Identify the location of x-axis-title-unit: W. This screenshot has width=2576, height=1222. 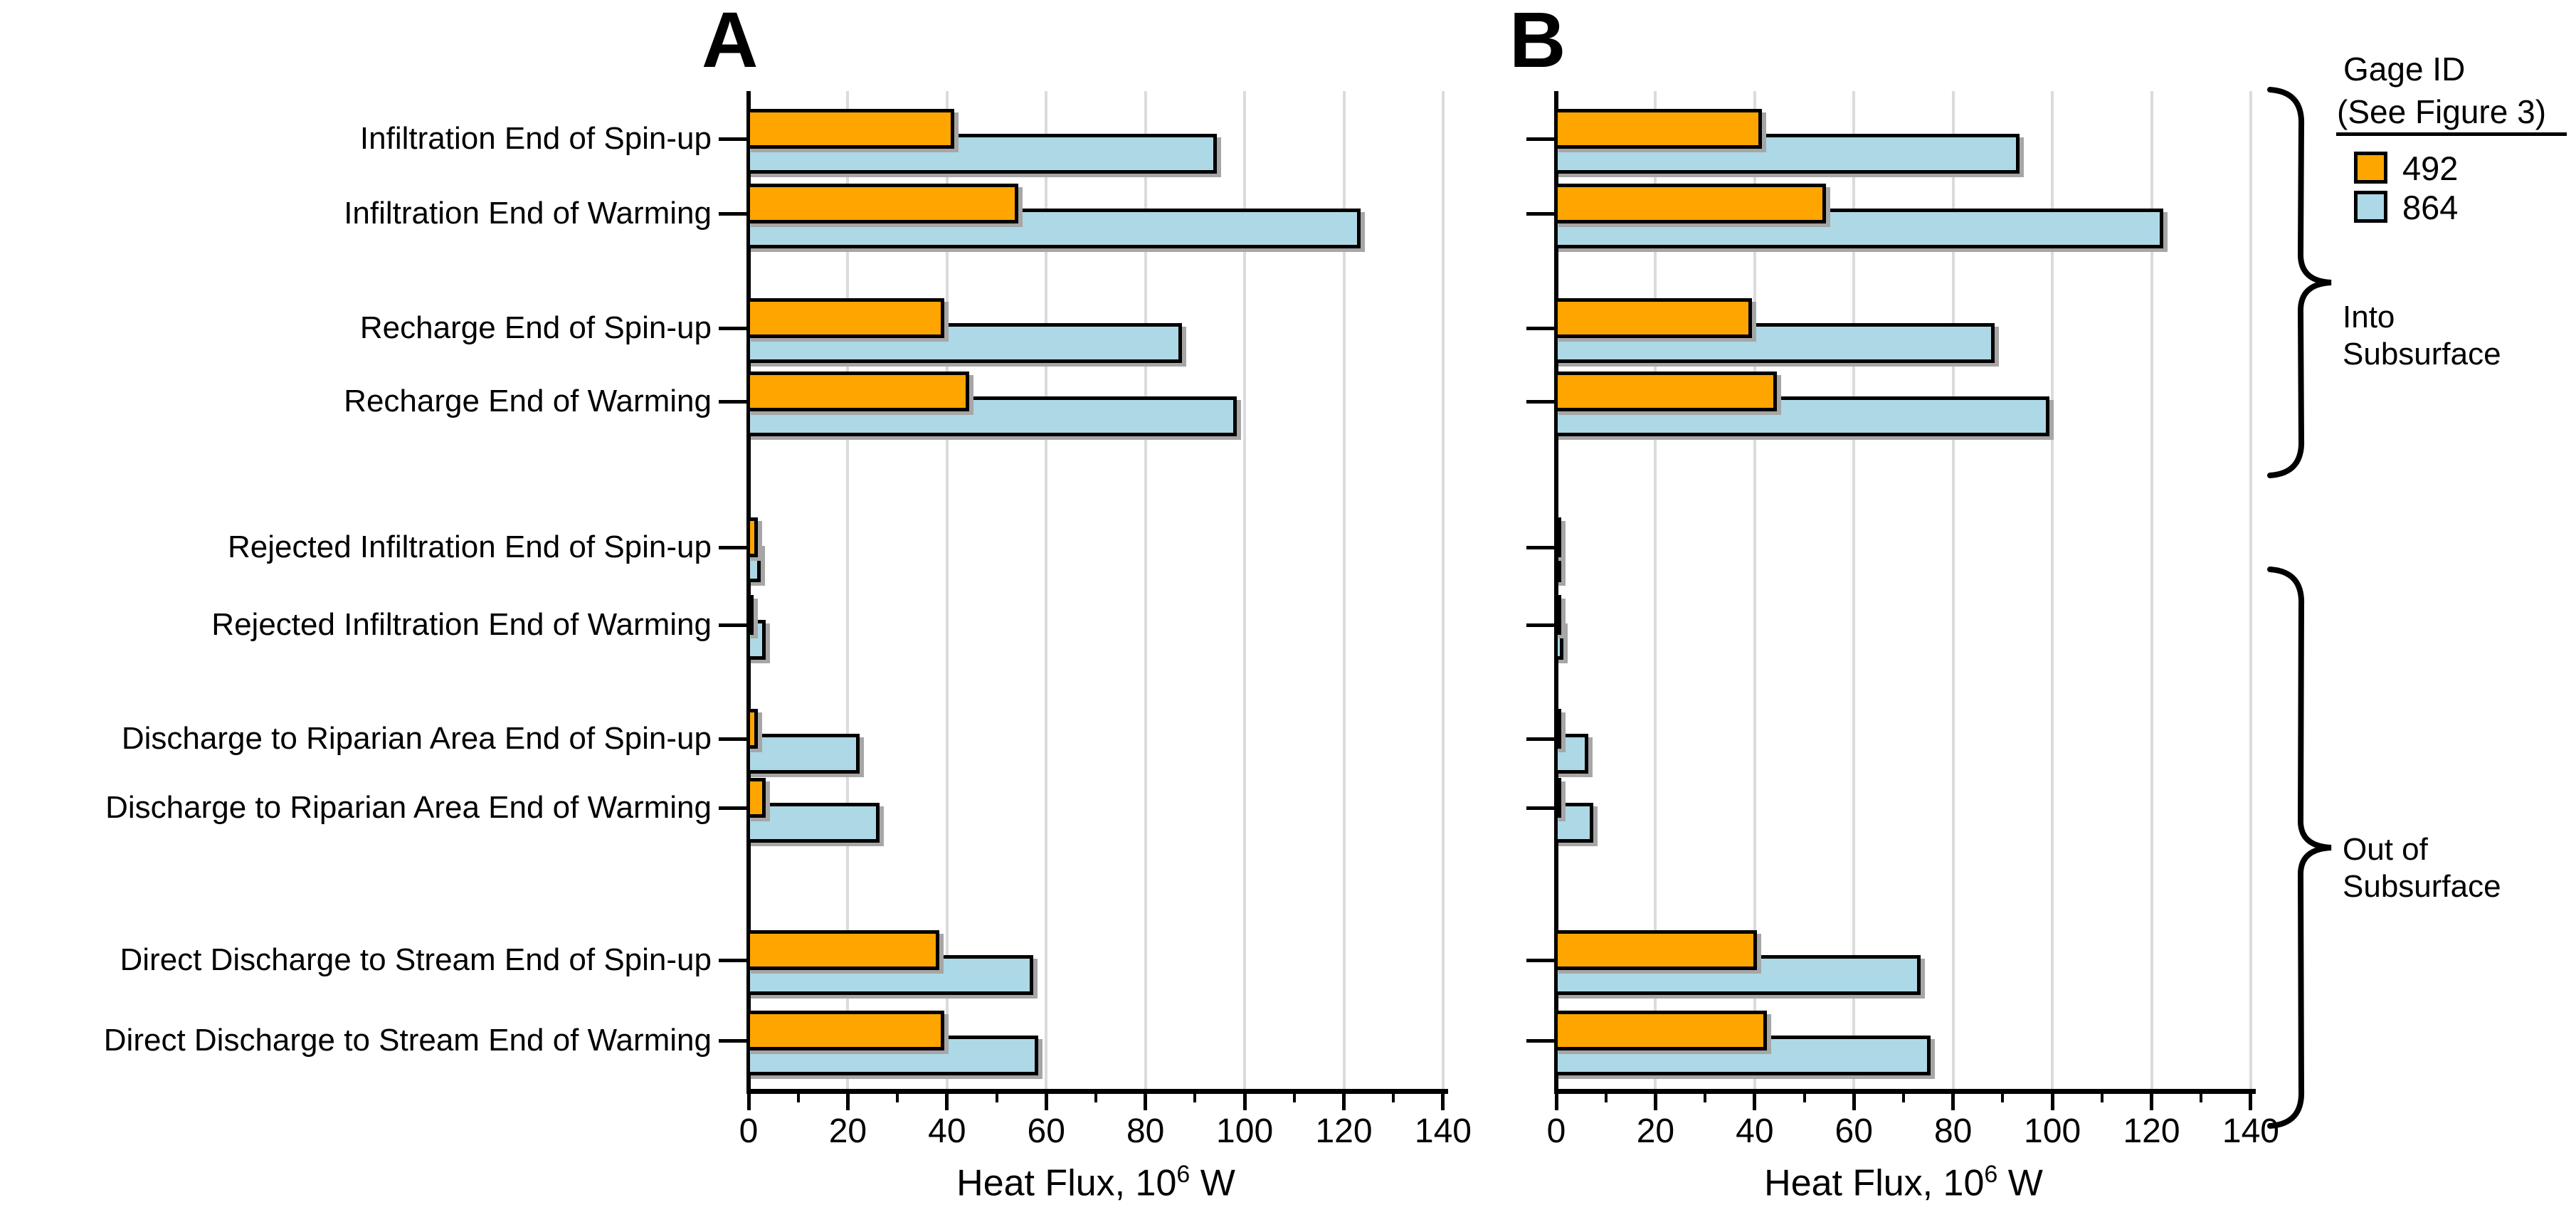
(1212, 1183).